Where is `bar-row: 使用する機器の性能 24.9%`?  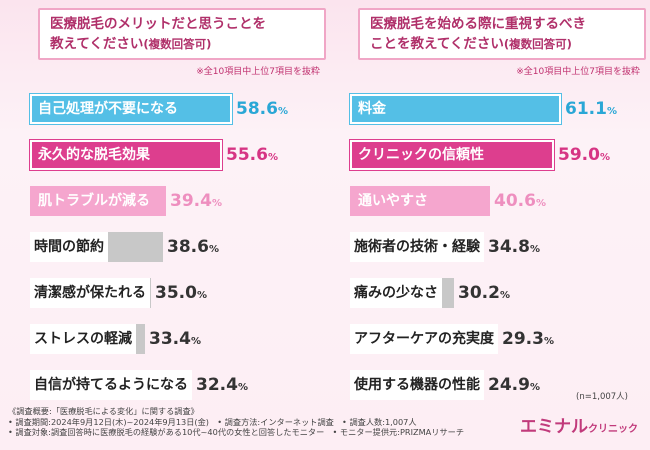 bar-row: 使用する機器の性能 24.9% is located at coordinates (500, 385).